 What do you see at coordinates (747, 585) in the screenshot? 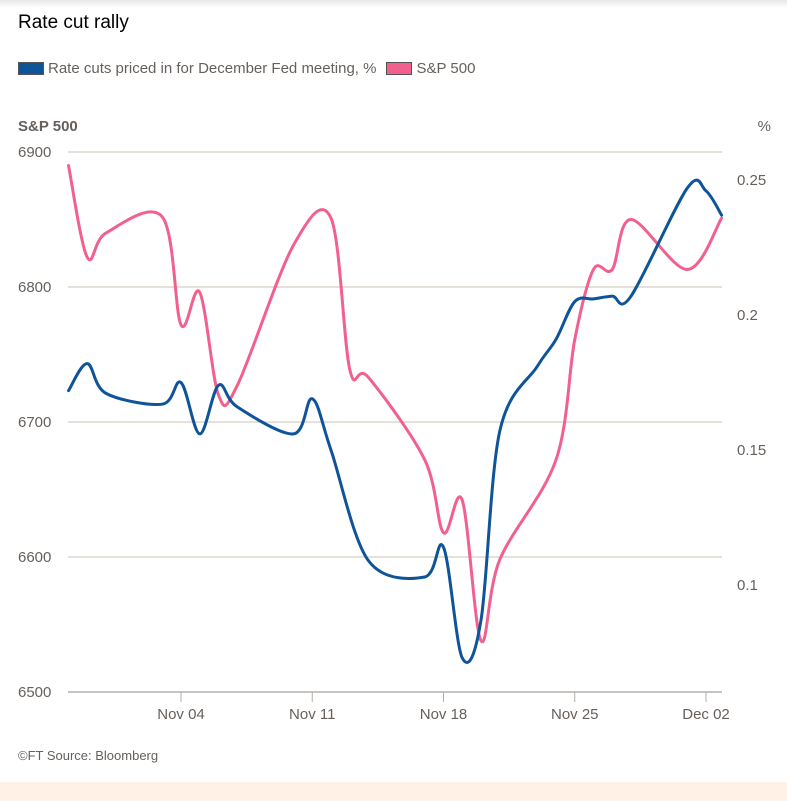
I see `right-tick-label: 0.1` at bounding box center [747, 585].